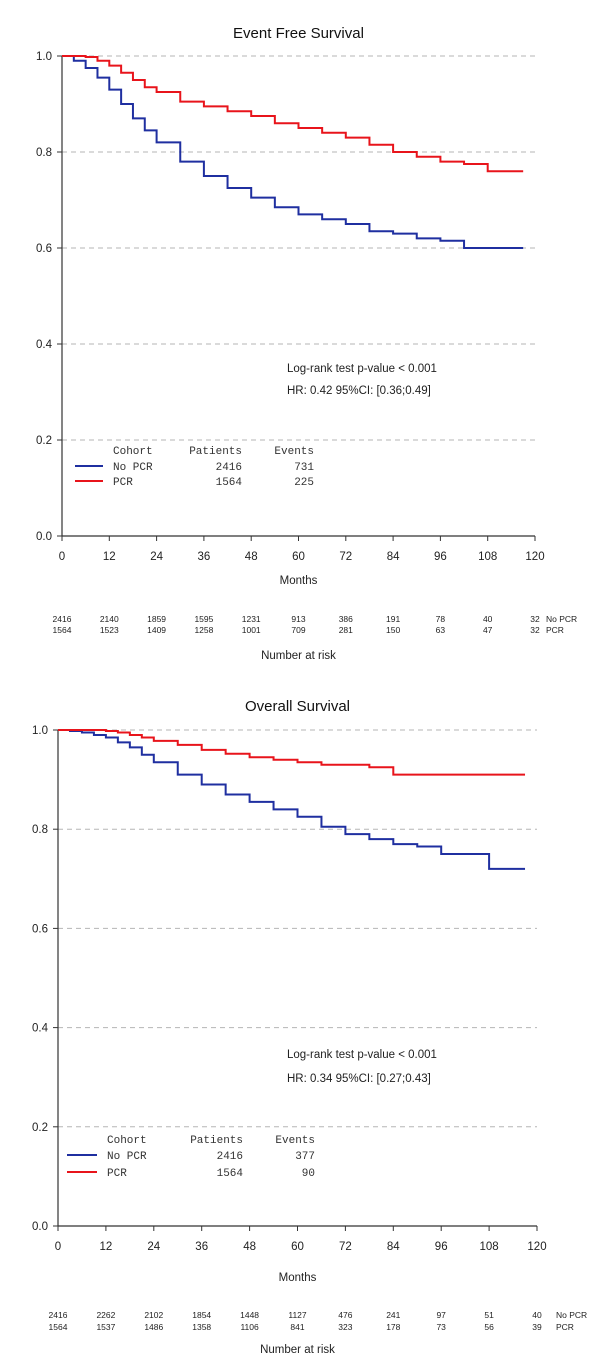 The image size is (600, 1371). I want to click on risk-value: 39, so click(537, 1327).